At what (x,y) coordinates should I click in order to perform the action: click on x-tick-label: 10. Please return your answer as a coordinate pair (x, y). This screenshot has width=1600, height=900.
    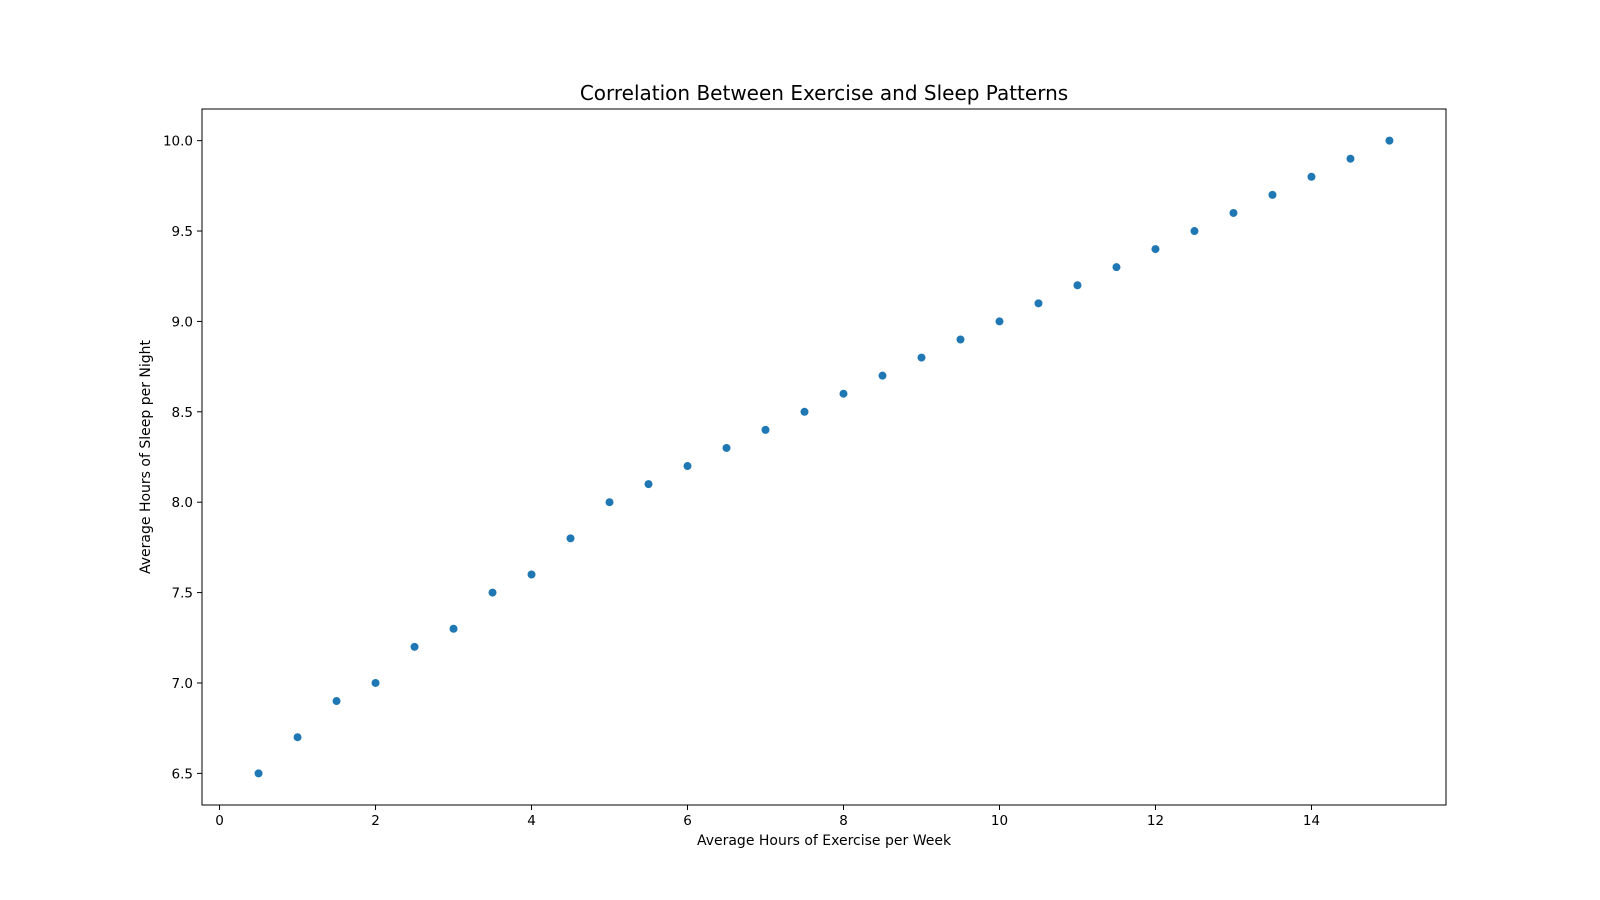
    Looking at the image, I should click on (999, 821).